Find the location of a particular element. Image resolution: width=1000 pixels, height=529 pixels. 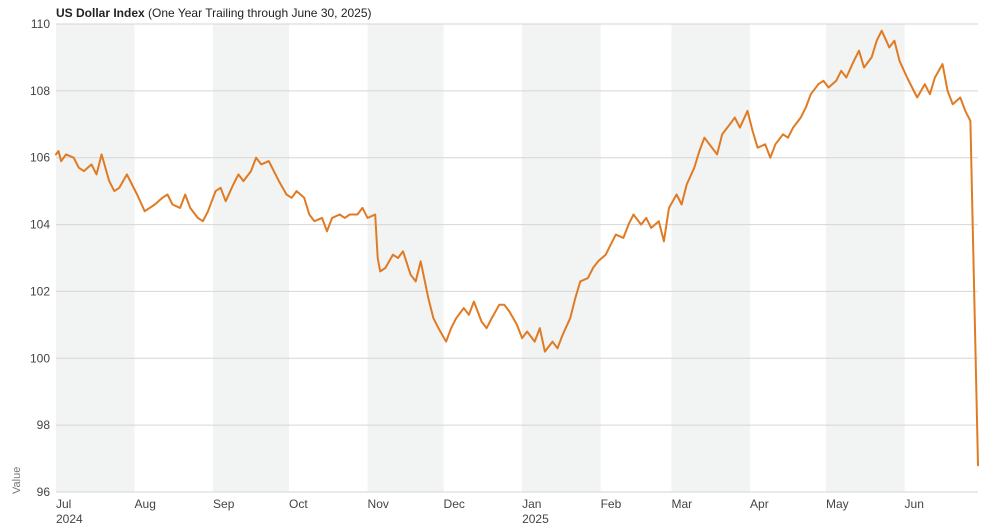

x-tick-label: Sep is located at coordinates (224, 504).